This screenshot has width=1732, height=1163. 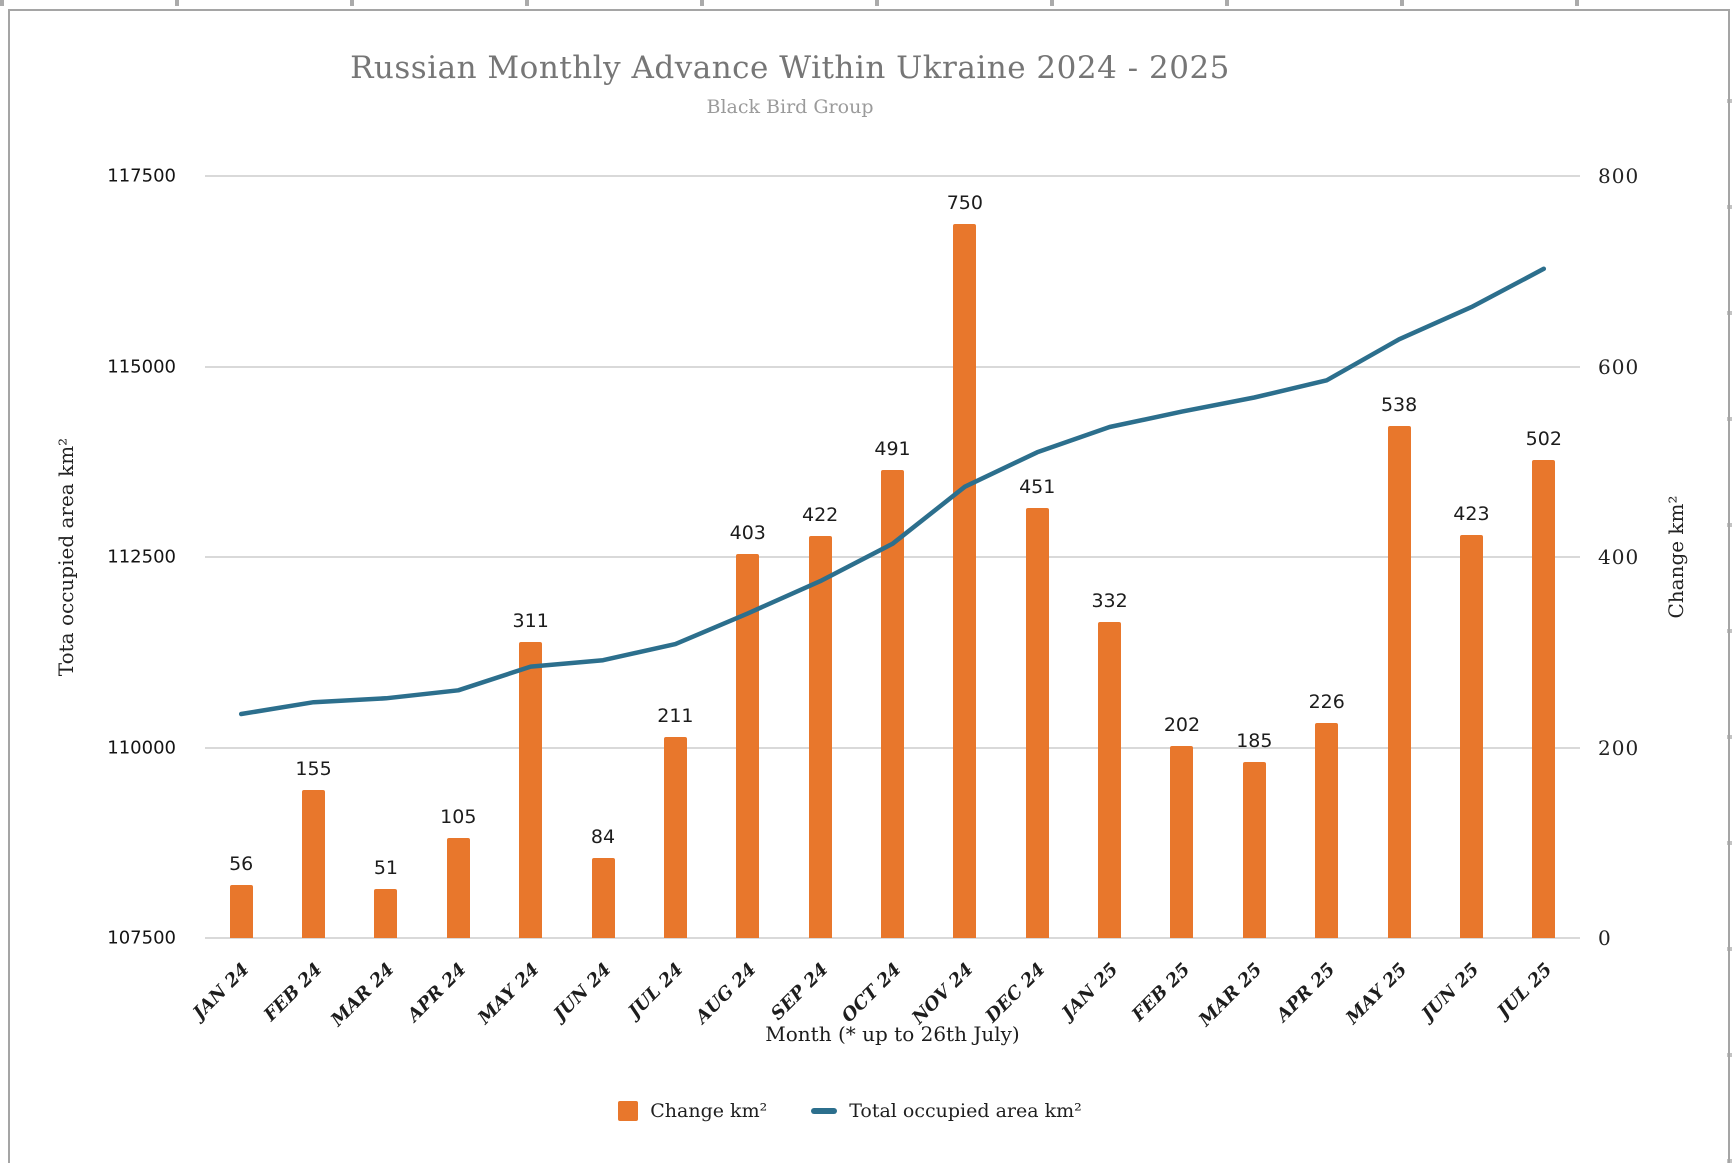 What do you see at coordinates (1619, 557) in the screenshot?
I see `right-axis-tick: 400` at bounding box center [1619, 557].